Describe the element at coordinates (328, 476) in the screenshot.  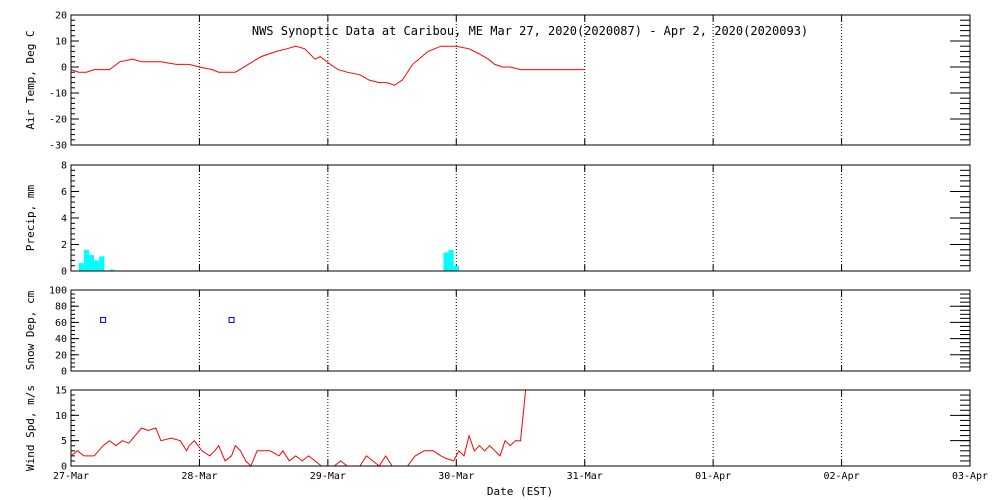
I see `x-tick-label: 29-Mar` at that location.